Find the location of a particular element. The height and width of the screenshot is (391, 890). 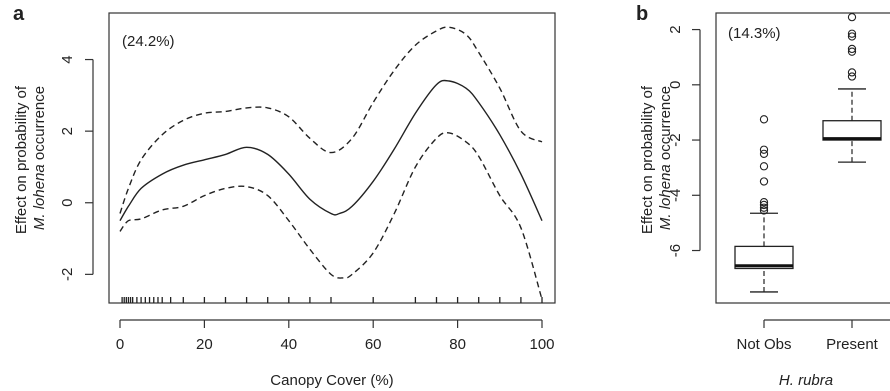

panel-a-x-tick-label: 40 is located at coordinates (288, 344).